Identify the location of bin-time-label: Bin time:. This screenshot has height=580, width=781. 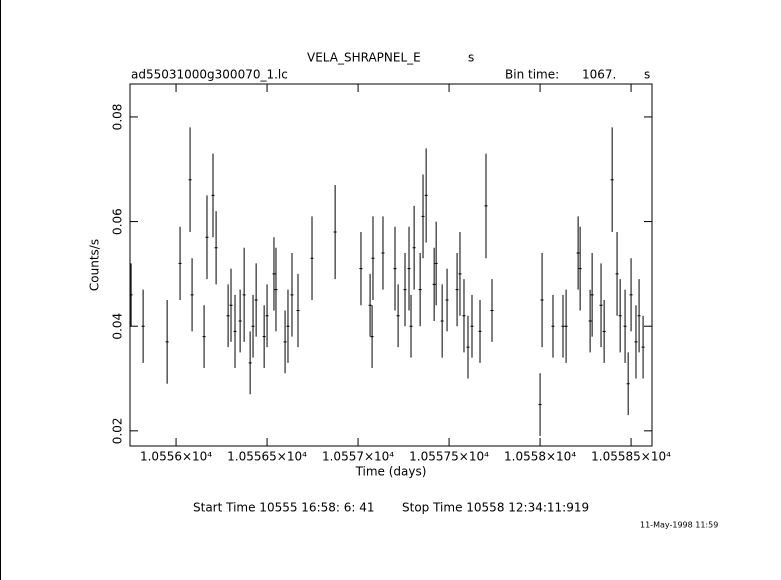
(532, 75).